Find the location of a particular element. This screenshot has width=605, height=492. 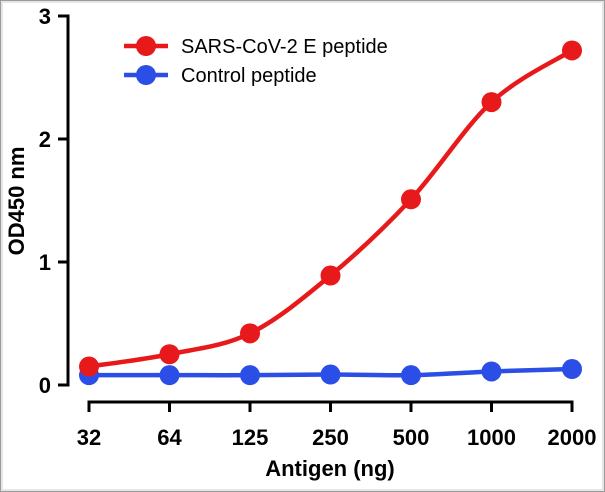

y-axis-title: OD450 nm is located at coordinates (16, 201).